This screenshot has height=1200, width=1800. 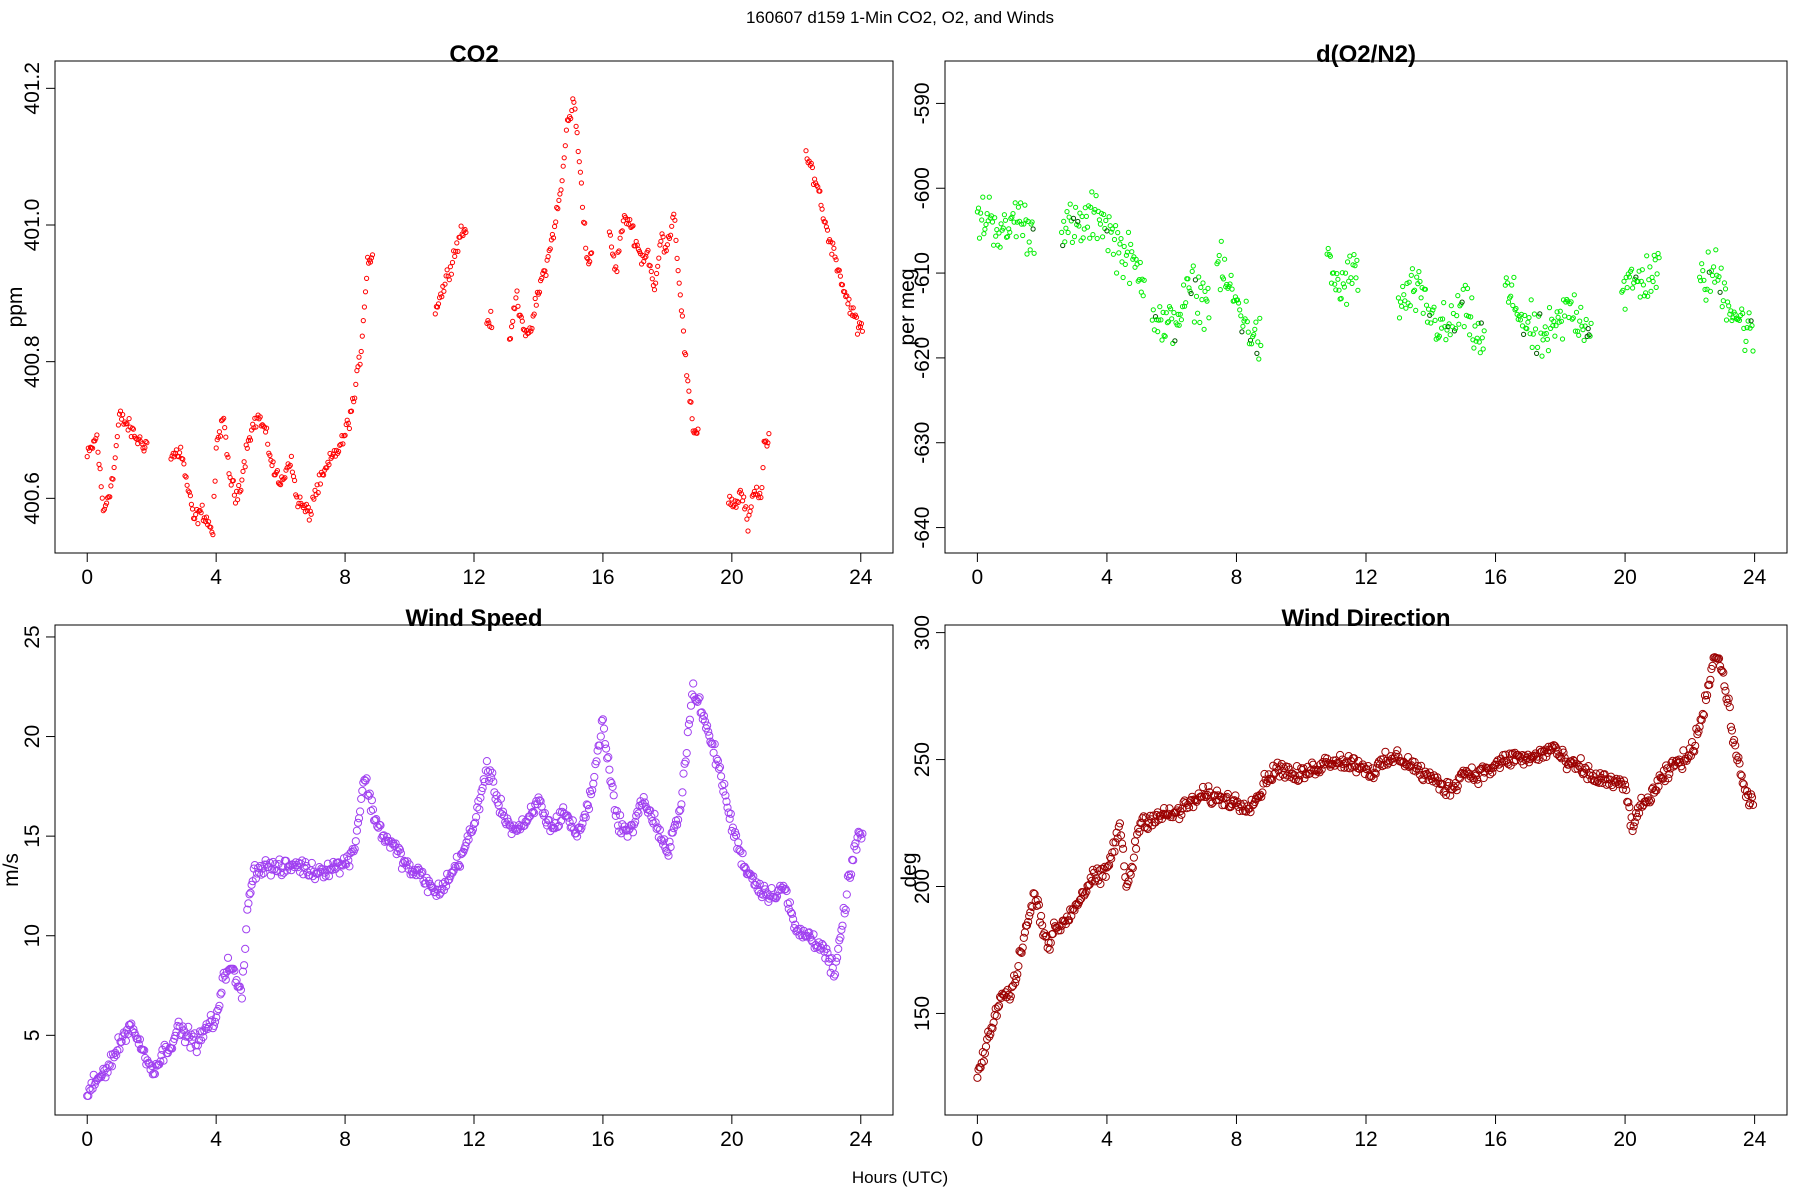 What do you see at coordinates (1365, 618) in the screenshot?
I see `wind-direction-title: Wind Direction` at bounding box center [1365, 618].